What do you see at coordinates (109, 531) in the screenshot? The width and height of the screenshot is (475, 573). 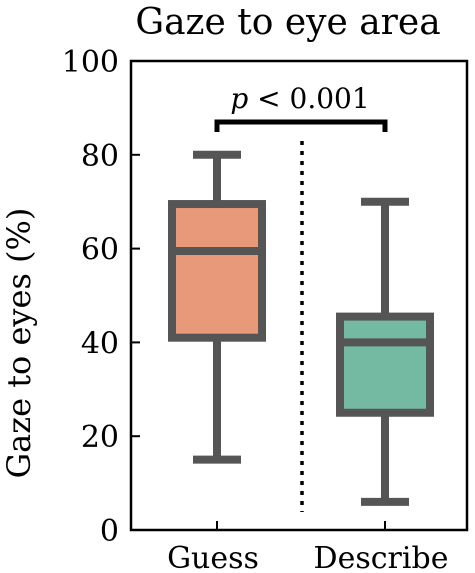 I see `y-tick-label: 0` at bounding box center [109, 531].